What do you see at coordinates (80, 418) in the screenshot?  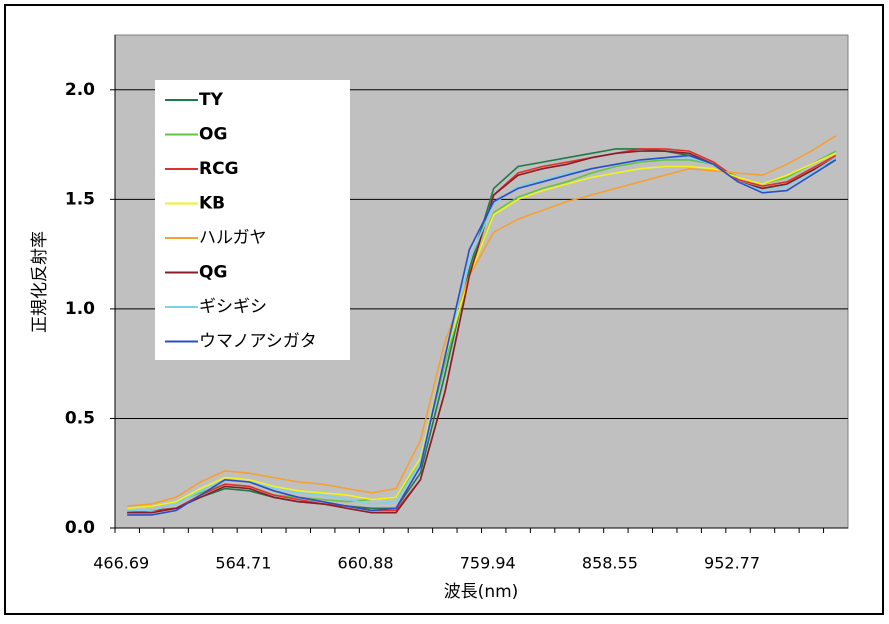 I see `y-tick-label: 0.5` at bounding box center [80, 418].